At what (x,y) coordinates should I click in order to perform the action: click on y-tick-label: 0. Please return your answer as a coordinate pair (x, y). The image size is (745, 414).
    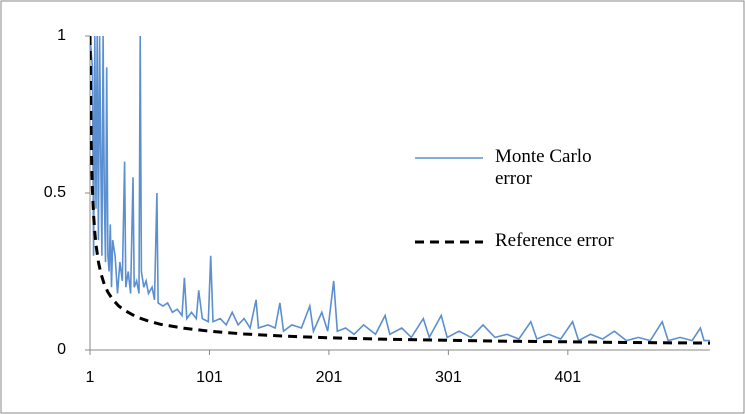
    Looking at the image, I should click on (61, 349).